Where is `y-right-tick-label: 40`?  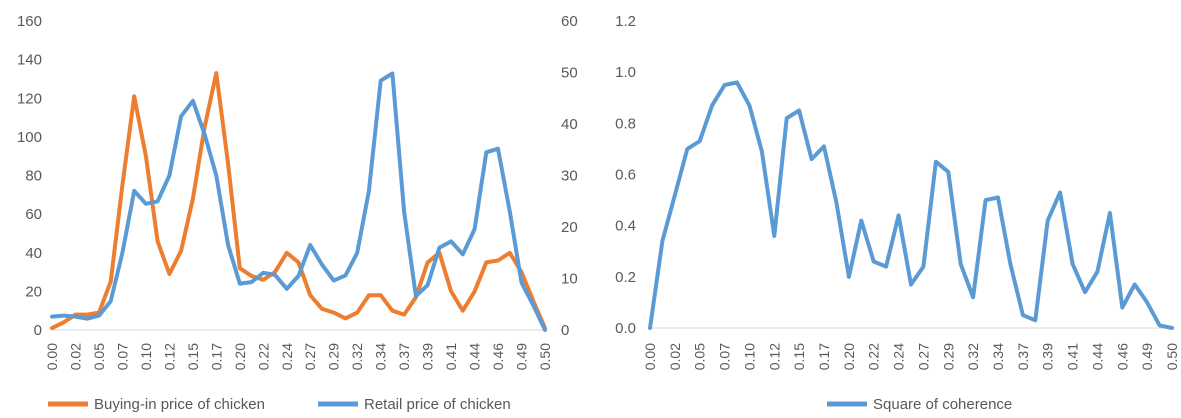
y-right-tick-label: 40 is located at coordinates (569, 124).